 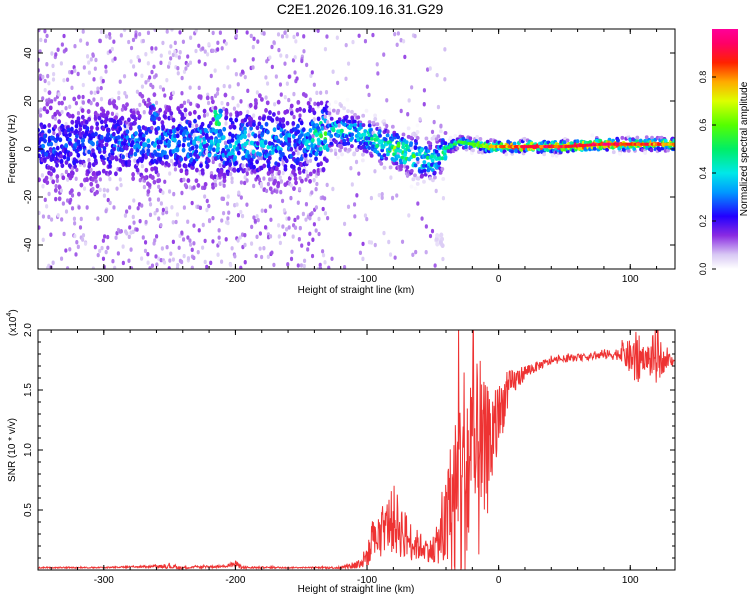 I want to click on snr-y-tick-label: 2.0, so click(x=28, y=330).